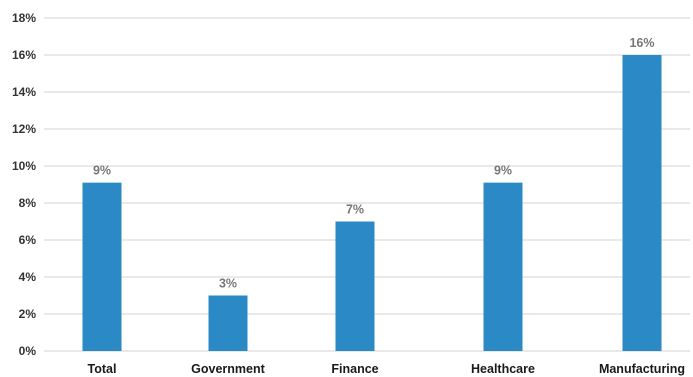 Image resolution: width=693 pixels, height=377 pixels. Describe the element at coordinates (28, 351) in the screenshot. I see `y-tick-label: 0%` at that location.